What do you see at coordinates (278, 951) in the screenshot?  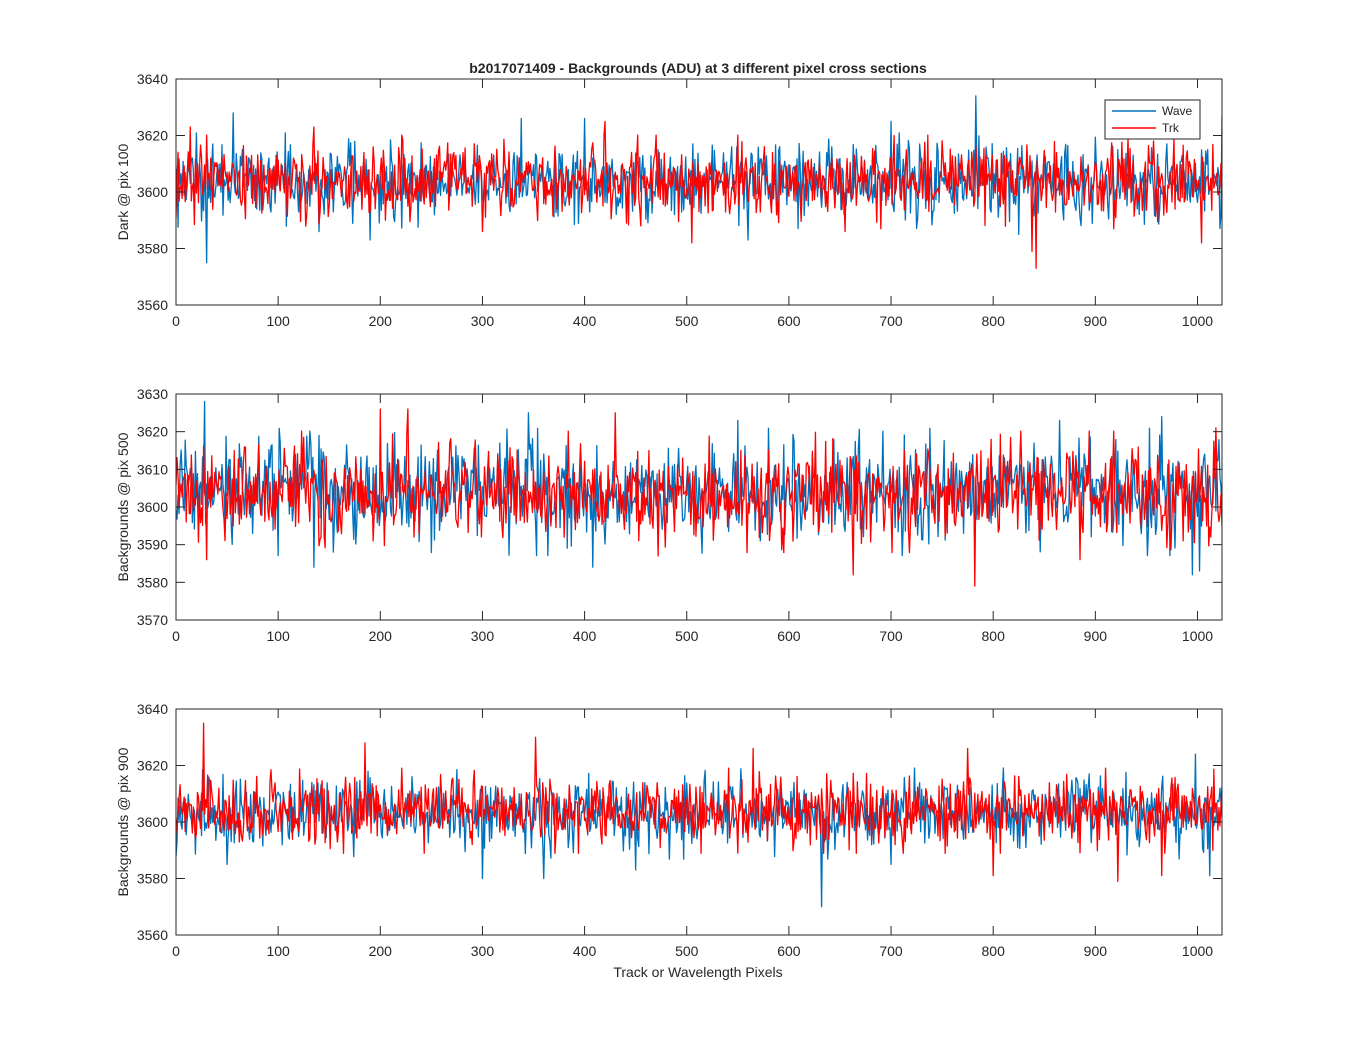 I see `x-tick-label-3-100: 100` at bounding box center [278, 951].